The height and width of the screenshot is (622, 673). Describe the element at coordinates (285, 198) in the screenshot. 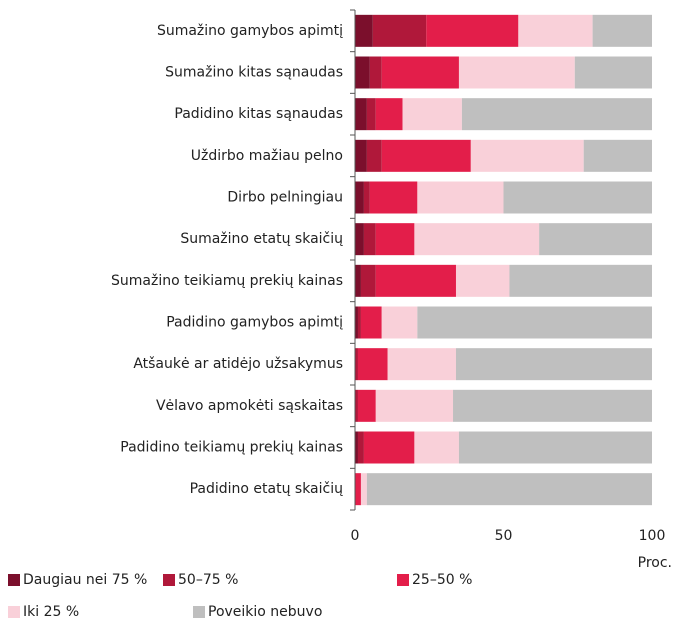

I see `y-tick-label: Dirbo pelningiau` at that location.